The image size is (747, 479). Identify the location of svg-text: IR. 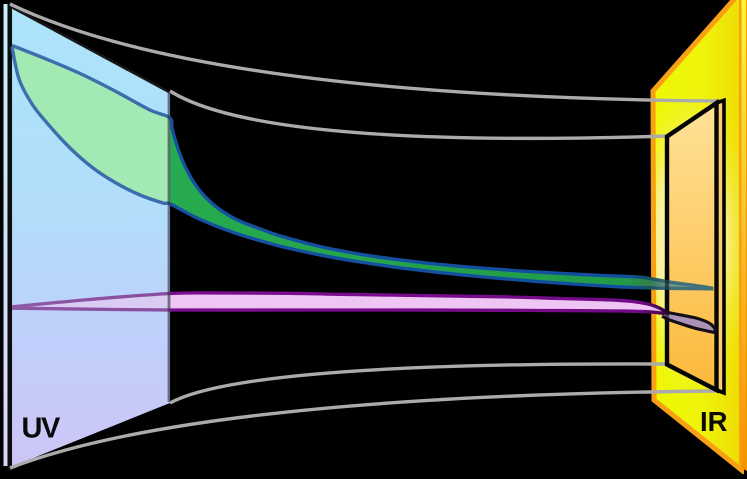
(714, 421).